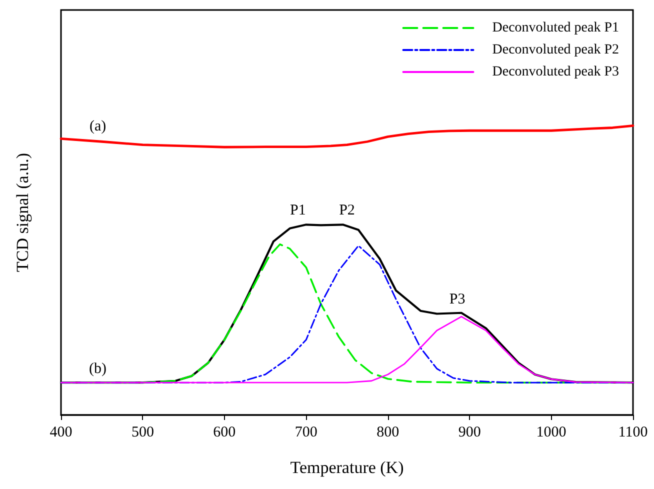 The height and width of the screenshot is (489, 654). Describe the element at coordinates (298, 210) in the screenshot. I see `annotation: P1` at that location.